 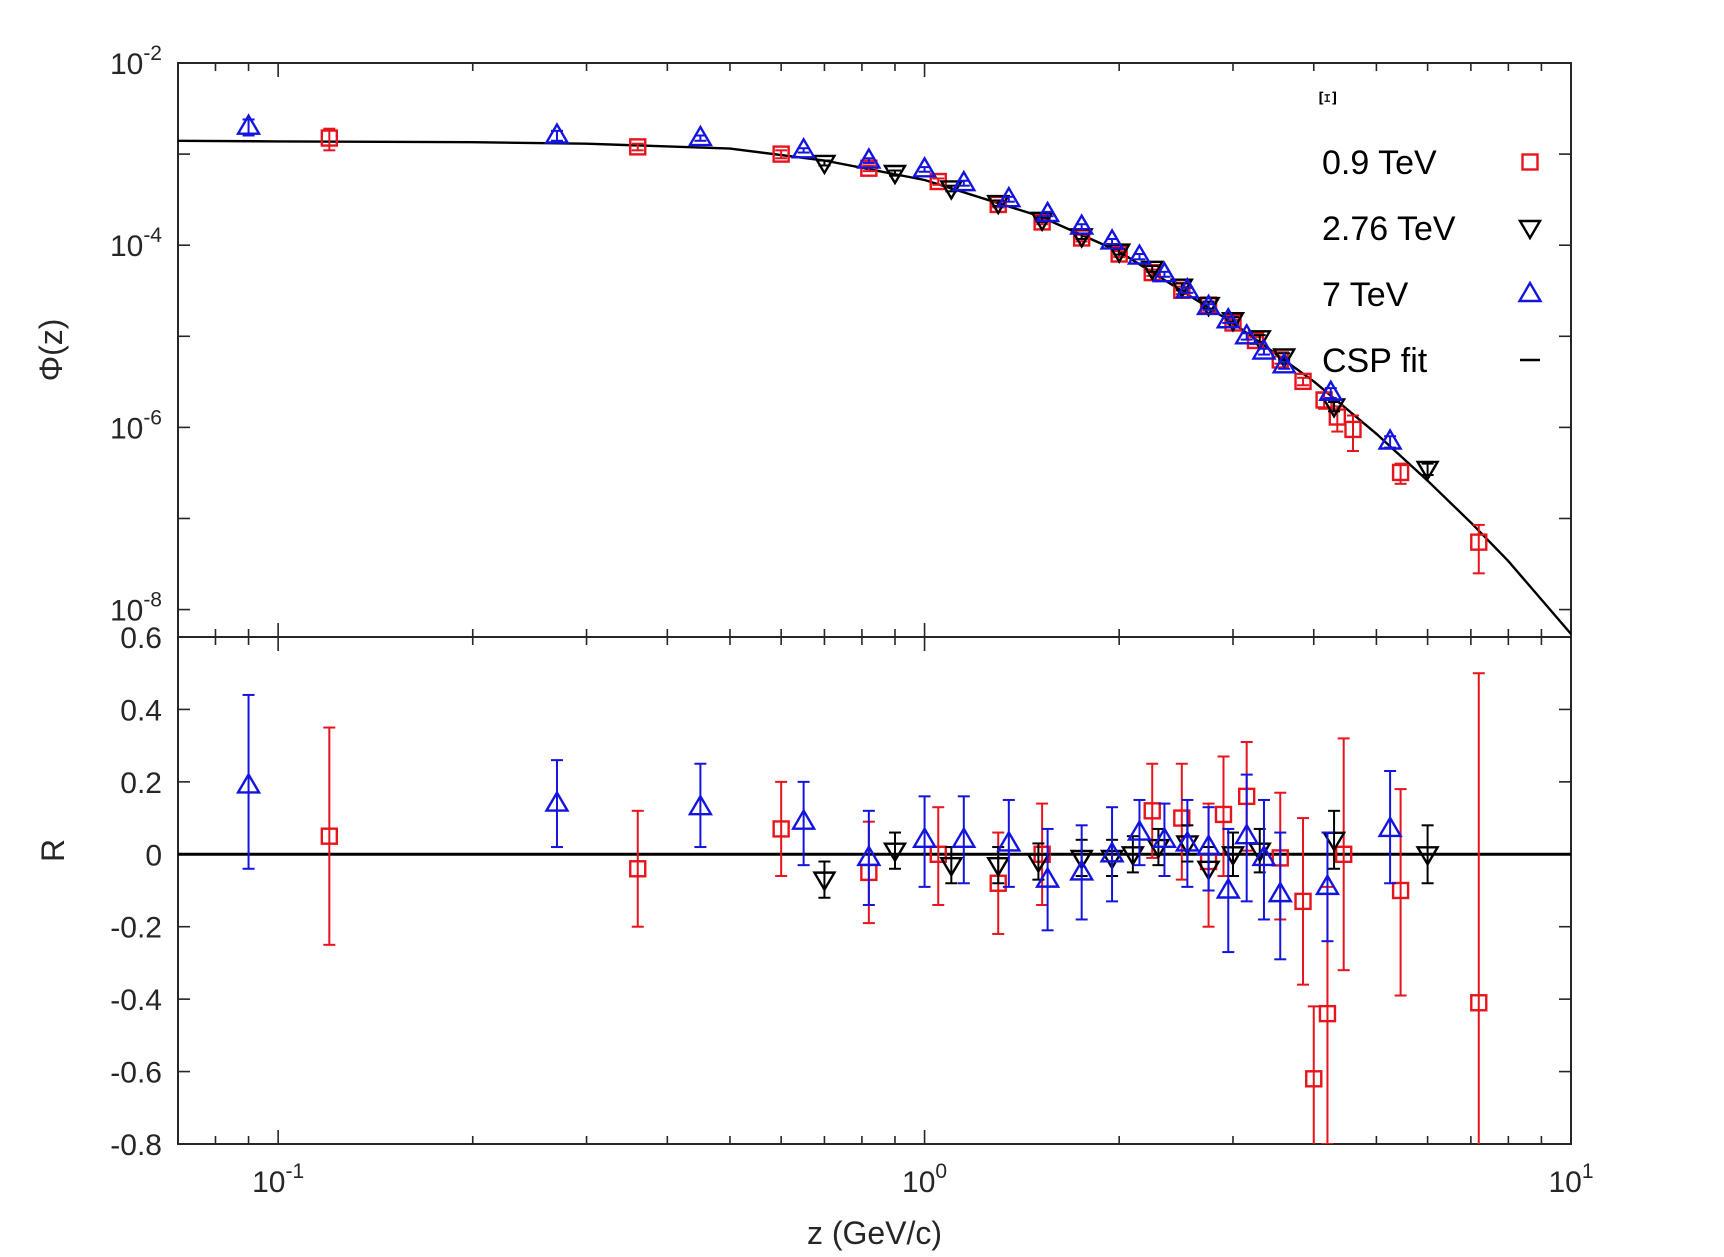 I want to click on y-tick-label: -0.6, so click(x=136, y=1073).